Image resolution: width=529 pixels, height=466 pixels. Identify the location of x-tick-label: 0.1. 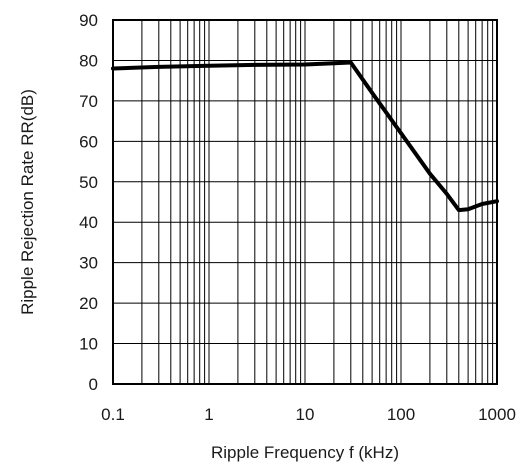
(113, 414).